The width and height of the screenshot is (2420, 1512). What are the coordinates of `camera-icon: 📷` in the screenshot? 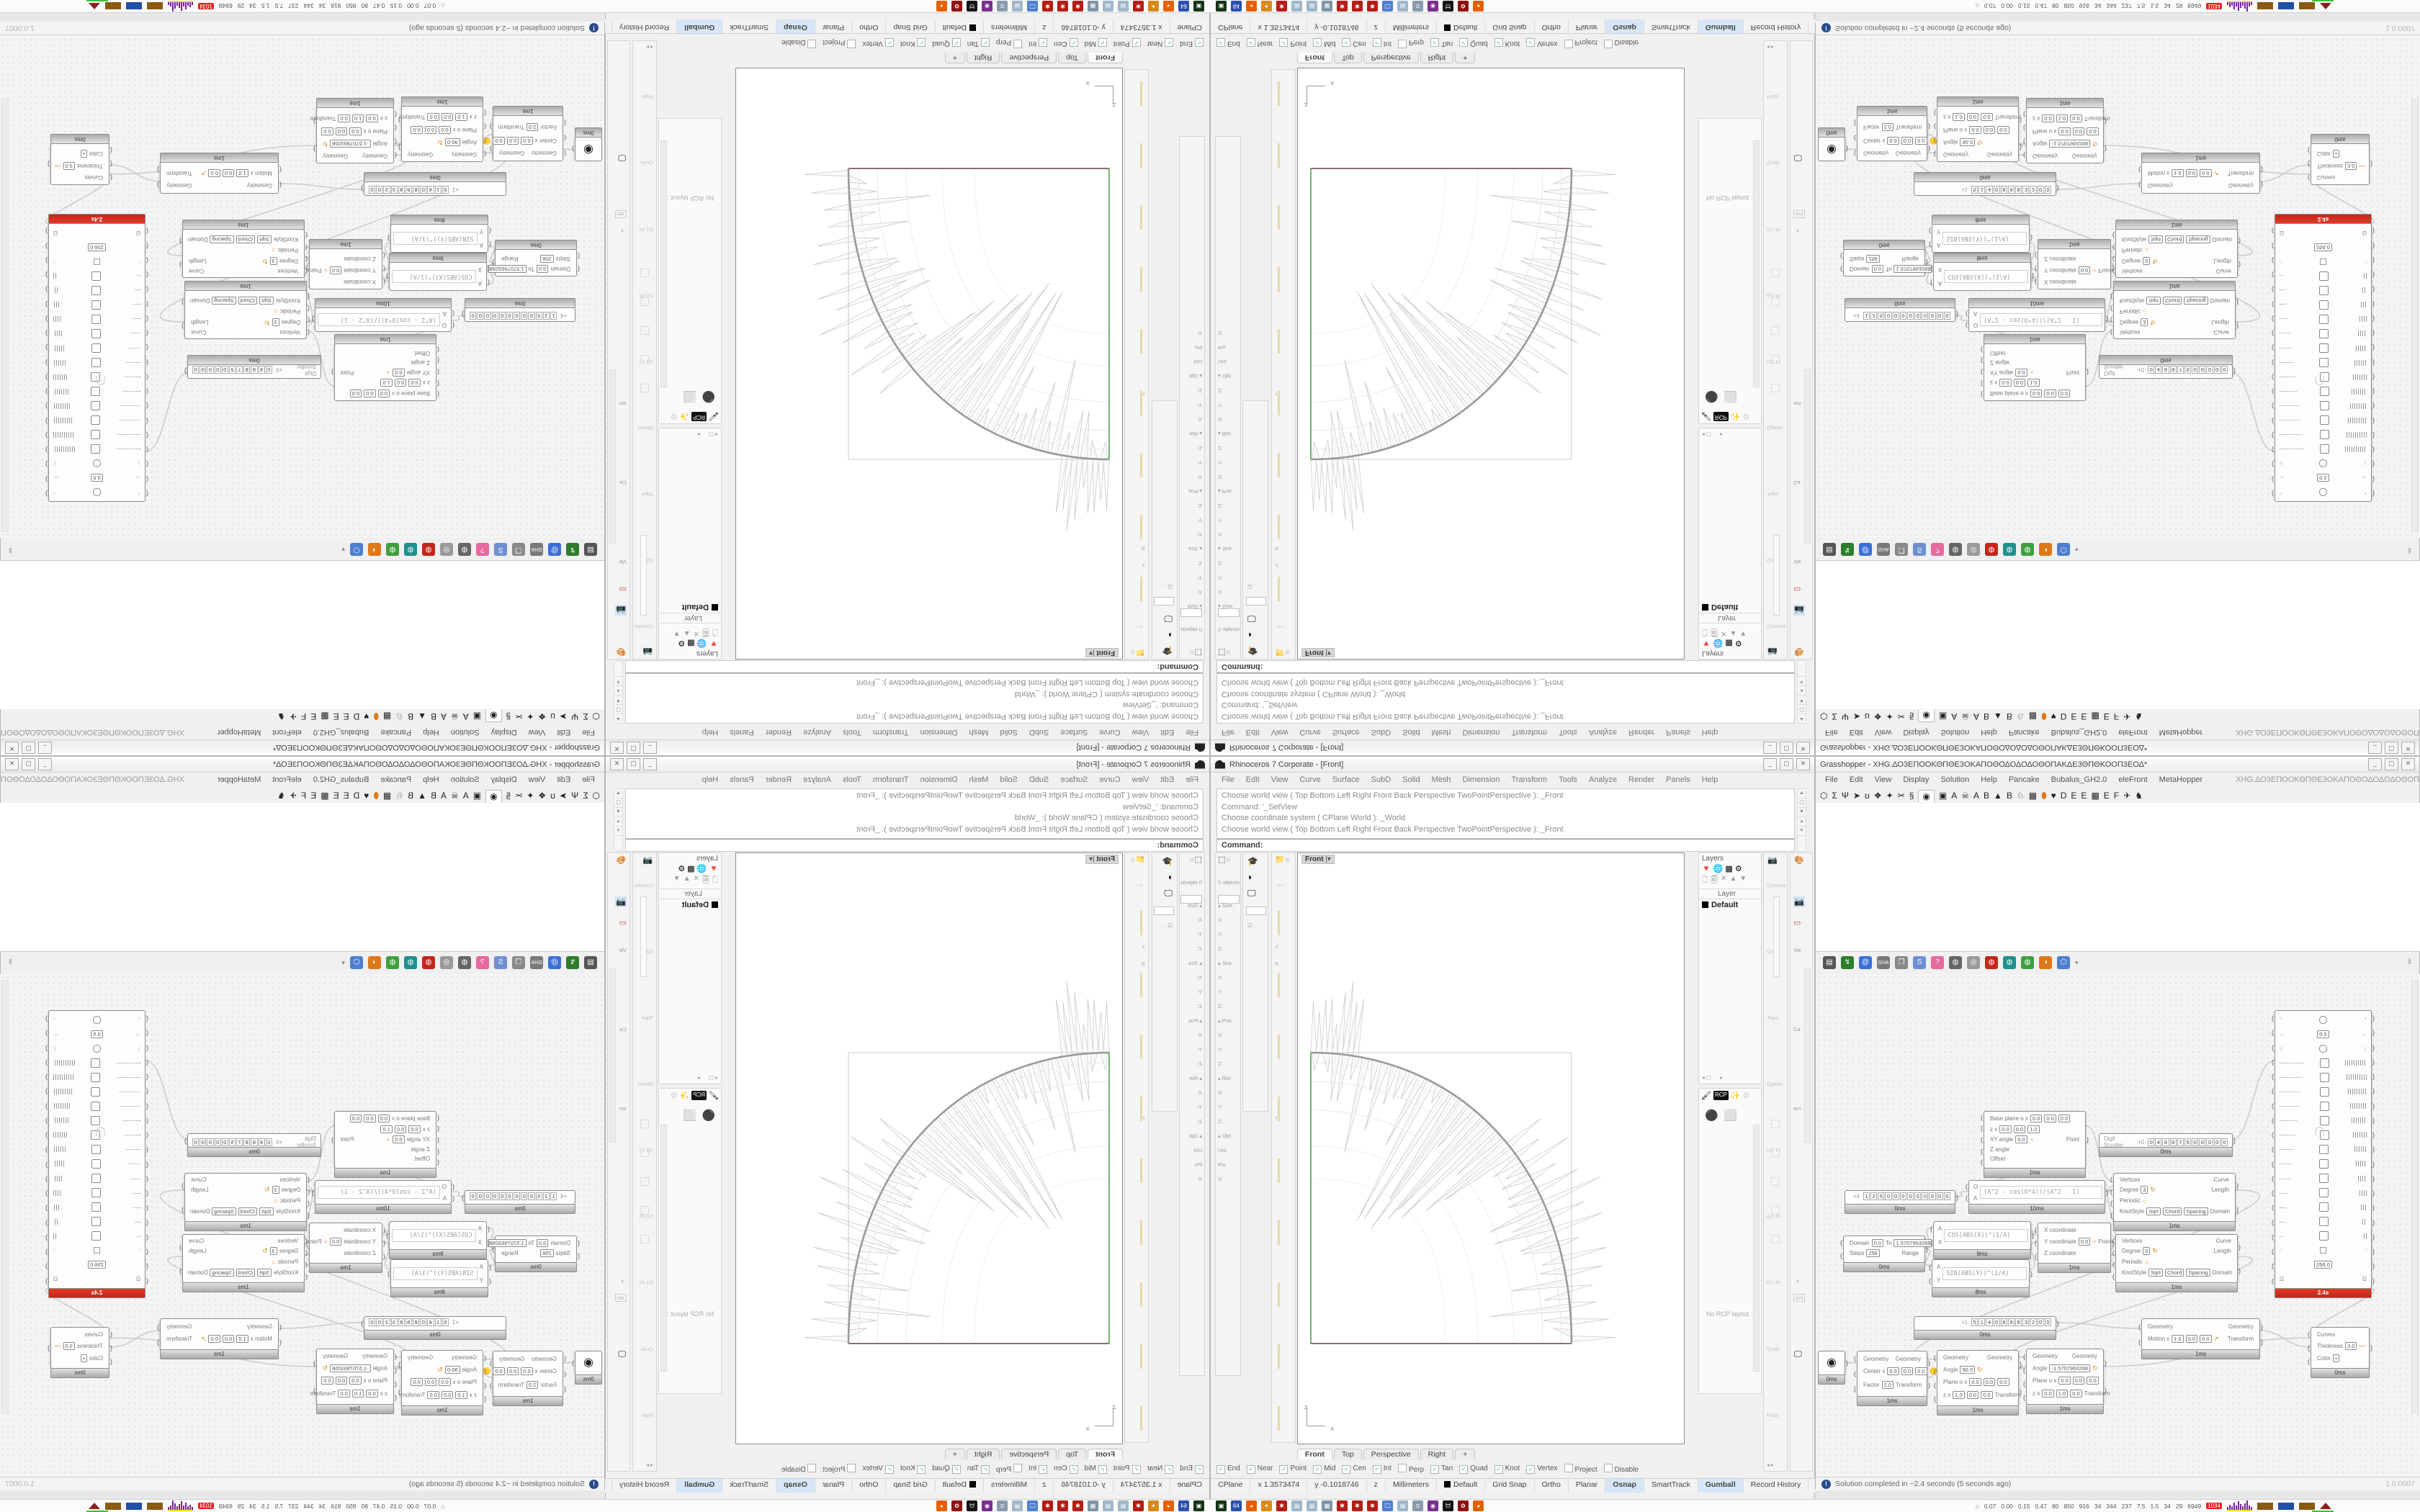 It's located at (1799, 610).